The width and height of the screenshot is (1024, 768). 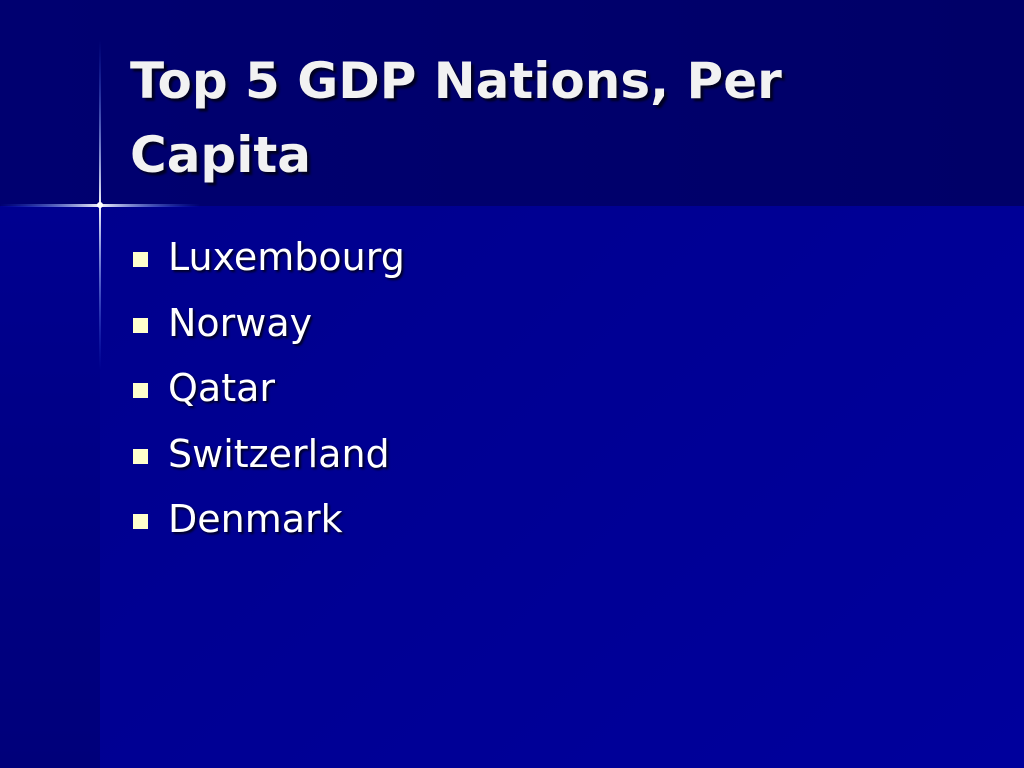 What do you see at coordinates (100, 205) in the screenshot?
I see `star` at bounding box center [100, 205].